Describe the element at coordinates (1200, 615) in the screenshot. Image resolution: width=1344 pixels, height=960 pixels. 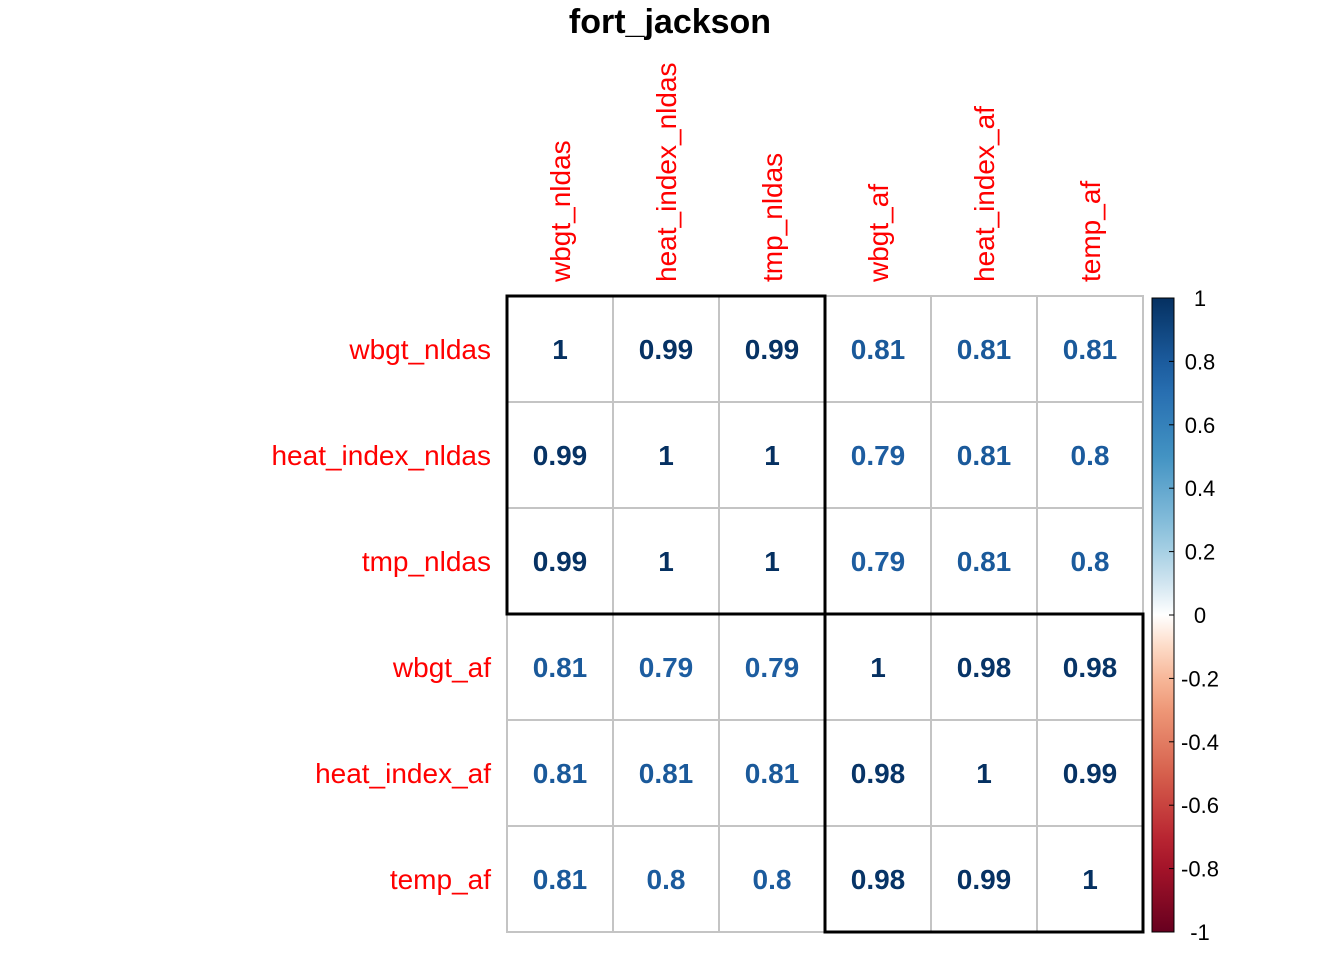
I see `colorbar-tick-label: 0` at that location.